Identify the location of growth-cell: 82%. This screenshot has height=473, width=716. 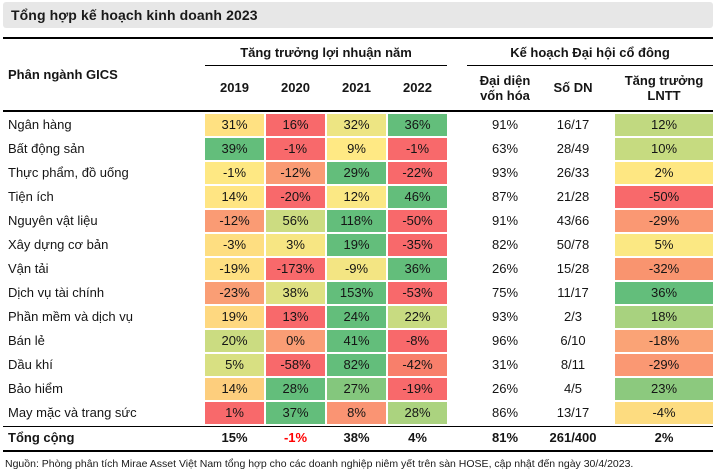
(356, 364).